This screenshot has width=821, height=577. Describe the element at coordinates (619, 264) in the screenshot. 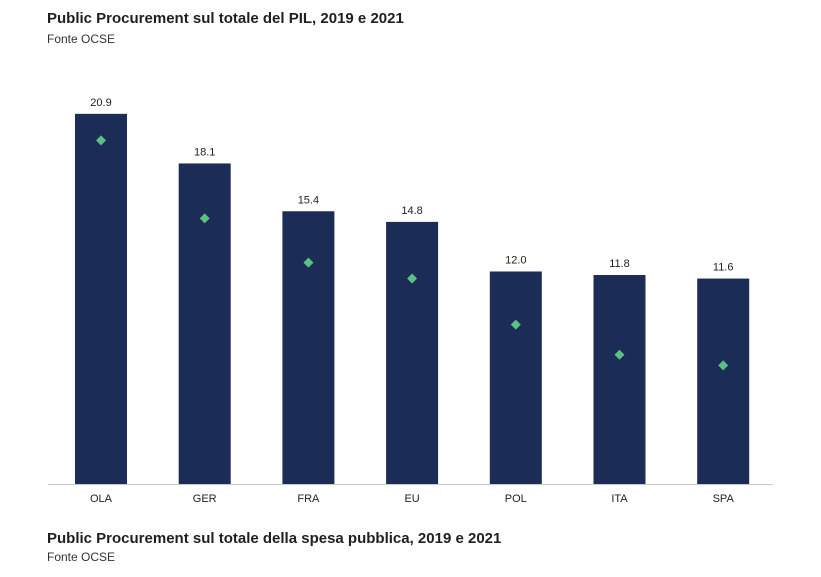

I see `data-label: 11.8` at that location.